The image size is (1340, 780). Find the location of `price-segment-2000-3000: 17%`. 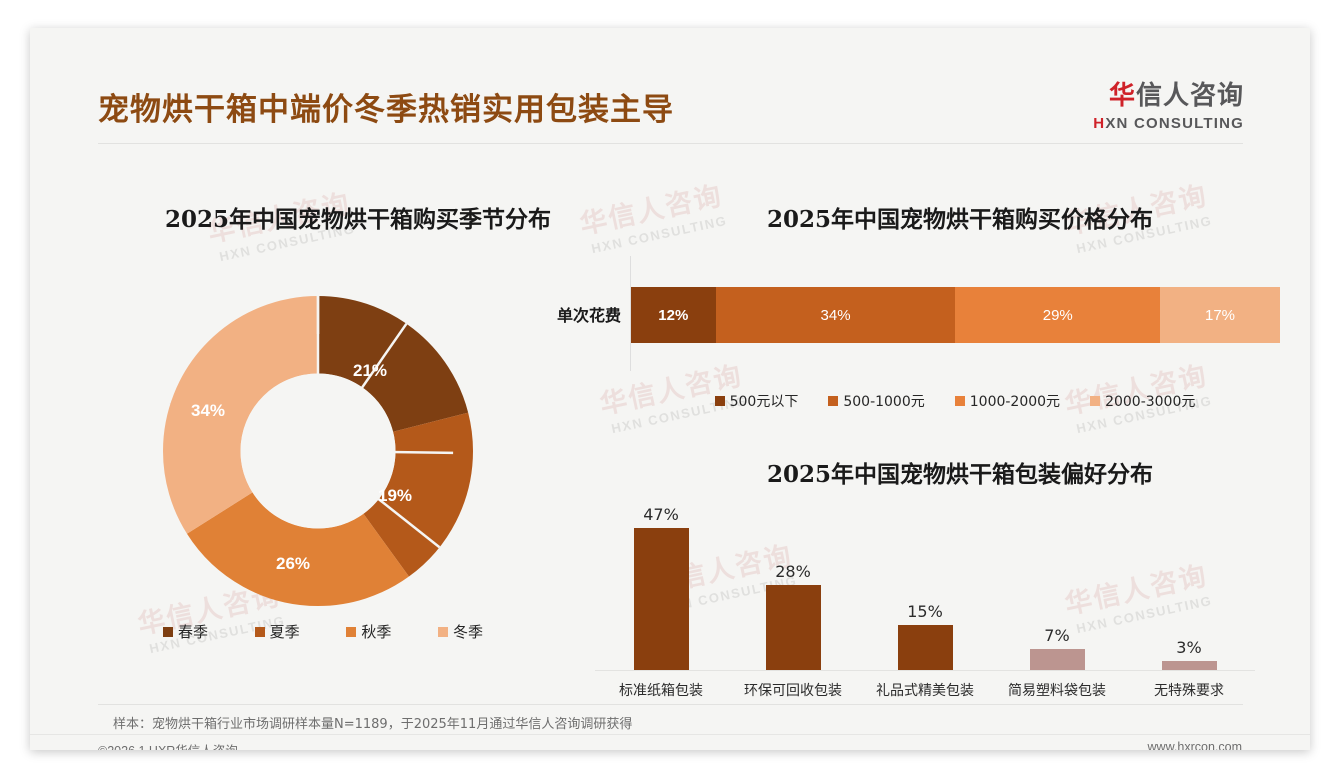

price-segment-2000-3000: 17% is located at coordinates (1220, 315).